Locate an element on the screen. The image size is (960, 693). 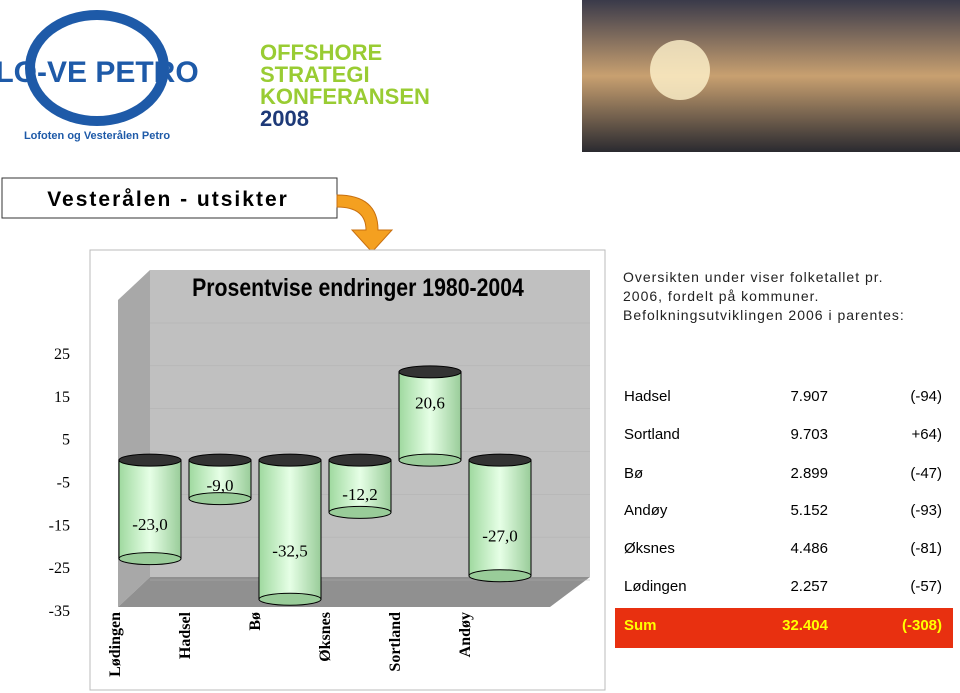
value-label: -9,0 is located at coordinates (220, 485).